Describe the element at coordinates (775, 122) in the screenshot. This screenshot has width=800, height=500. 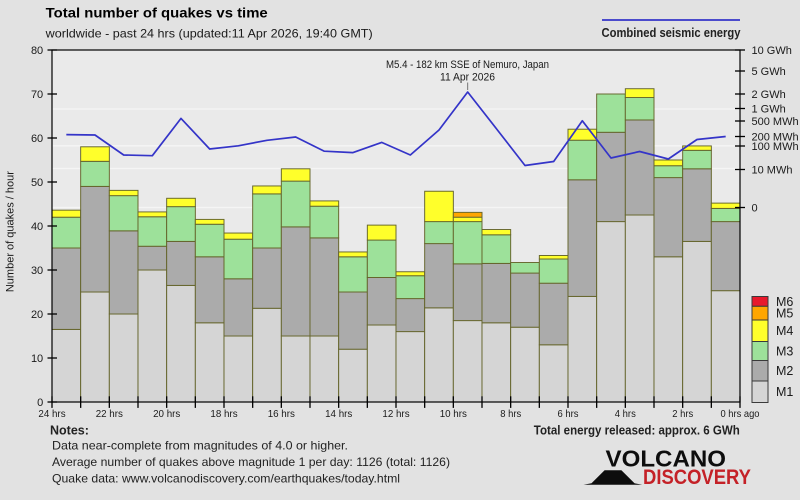
I see `svg-text: 500 MWh` at that location.